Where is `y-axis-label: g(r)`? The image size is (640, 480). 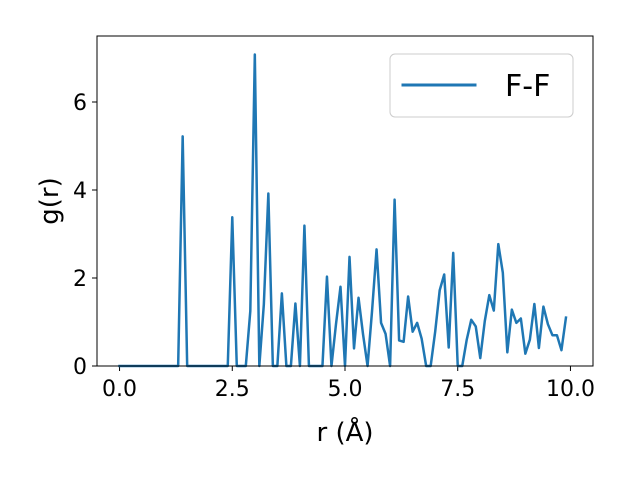
y-axis-label: g(r) is located at coordinates (50, 200).